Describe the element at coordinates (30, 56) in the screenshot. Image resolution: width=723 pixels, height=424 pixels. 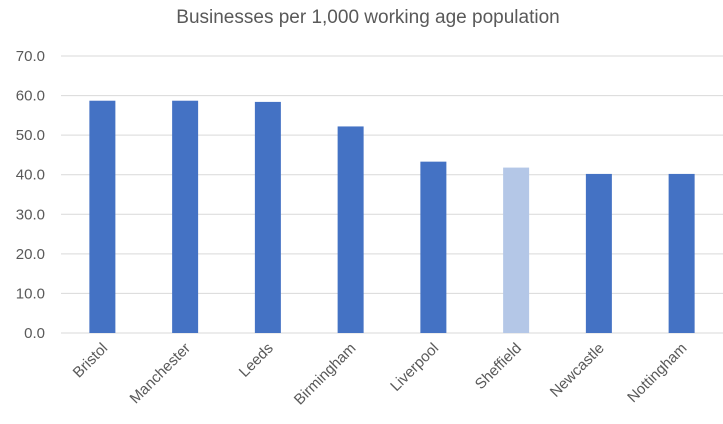
I see `y-tick-label: 70.0` at that location.